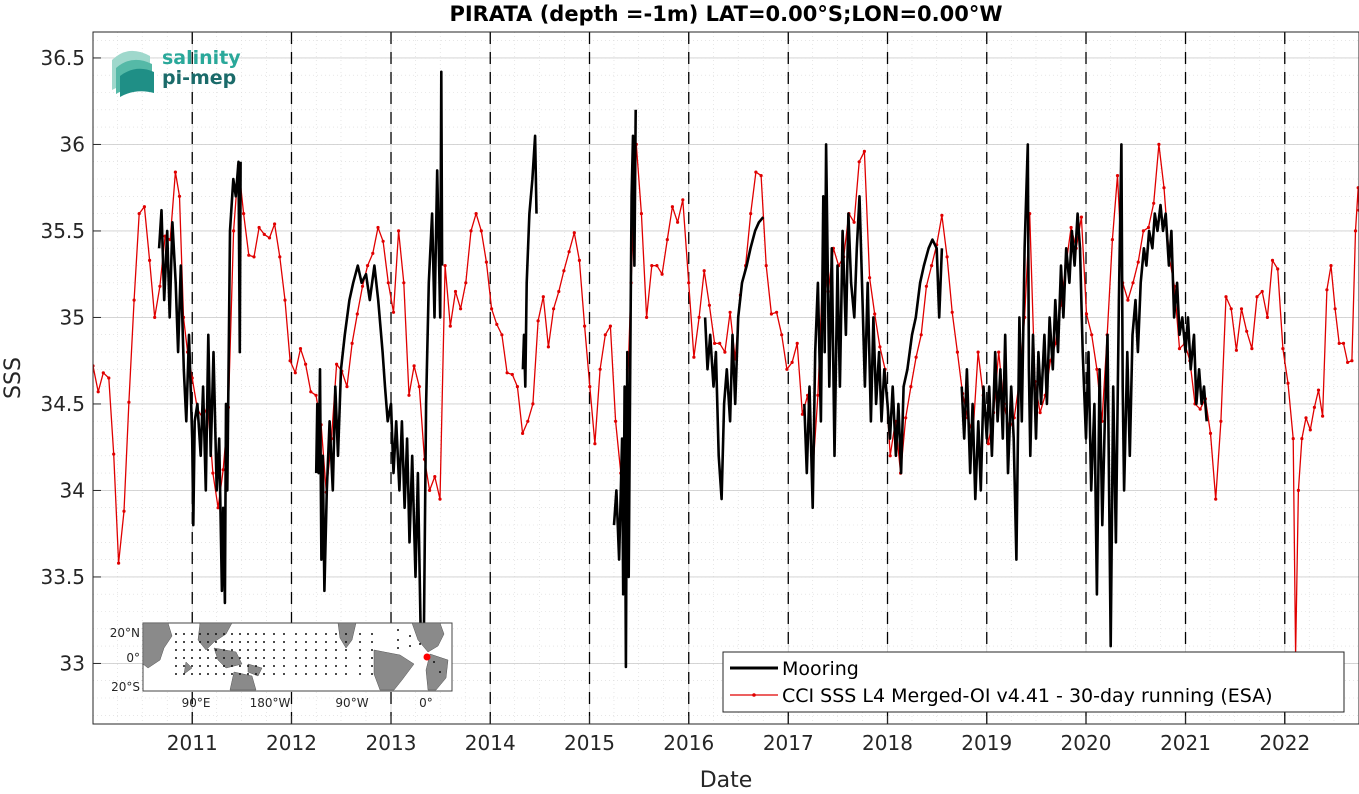 The height and width of the screenshot is (794, 1359). Describe the element at coordinates (391, 743) in the screenshot. I see `x-tick-label: 2013` at that location.